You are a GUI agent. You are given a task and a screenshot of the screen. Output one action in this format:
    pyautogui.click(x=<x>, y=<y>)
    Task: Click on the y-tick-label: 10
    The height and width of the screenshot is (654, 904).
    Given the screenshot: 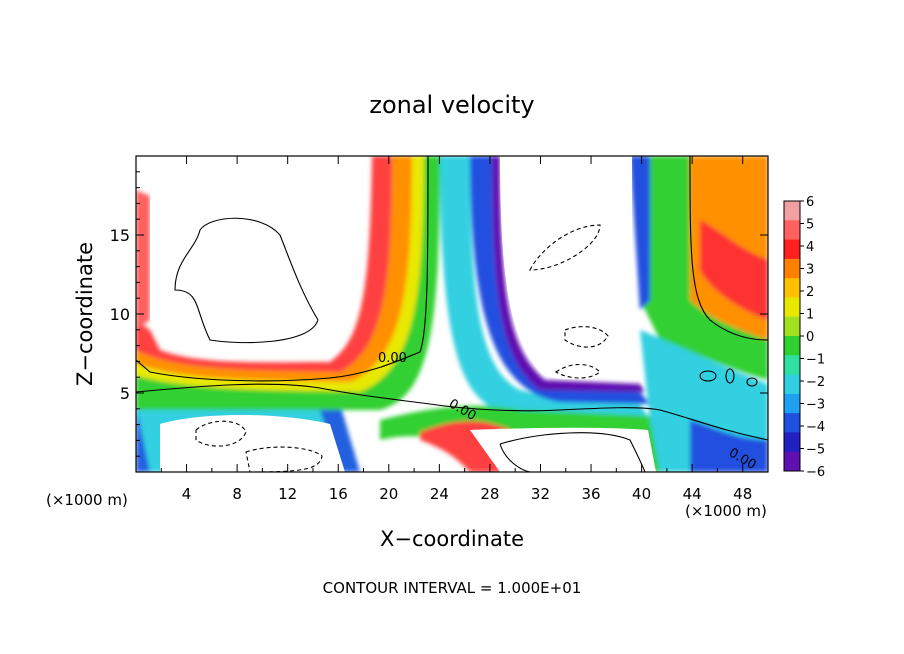 What is the action you would take?
    pyautogui.click(x=120, y=314)
    